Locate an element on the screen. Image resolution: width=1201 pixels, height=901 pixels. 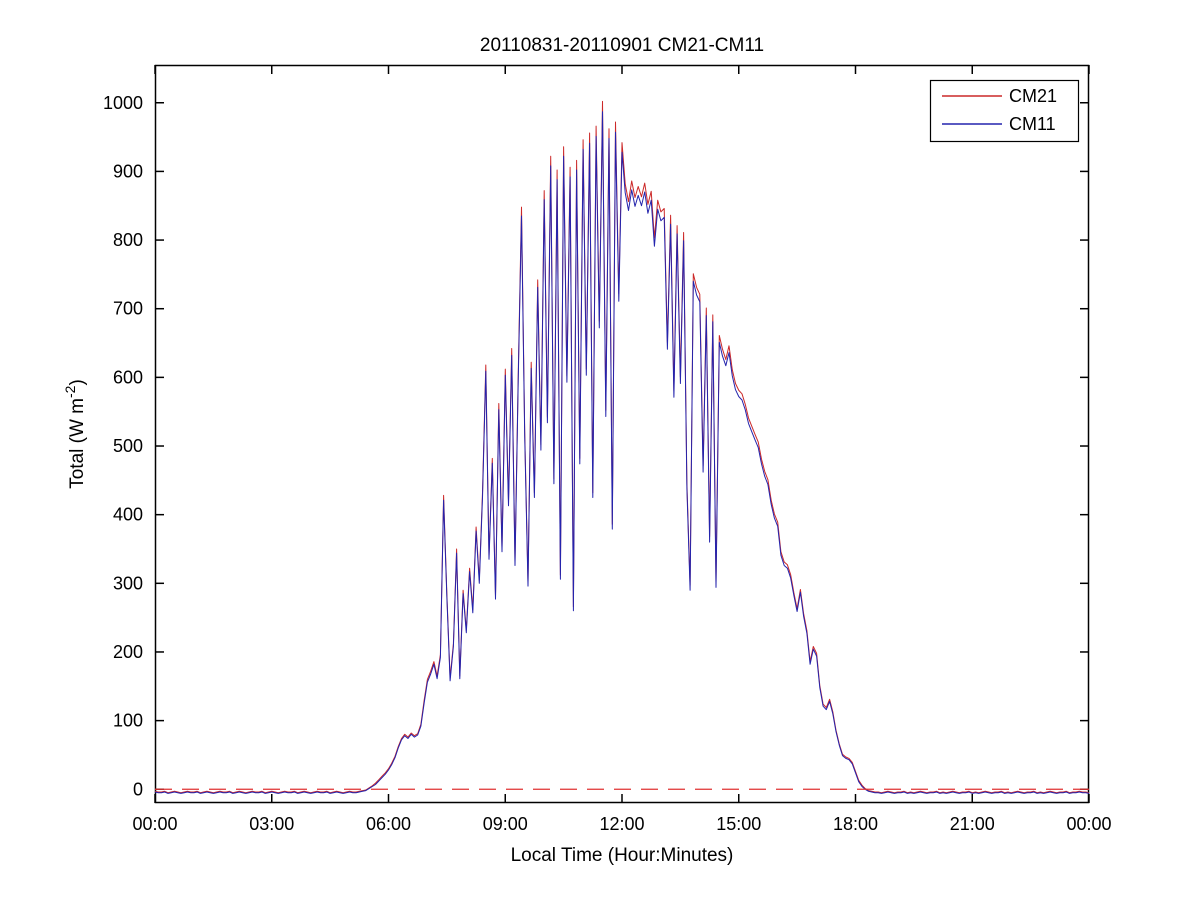
y-tick-label-6: 600 is located at coordinates (128, 377).